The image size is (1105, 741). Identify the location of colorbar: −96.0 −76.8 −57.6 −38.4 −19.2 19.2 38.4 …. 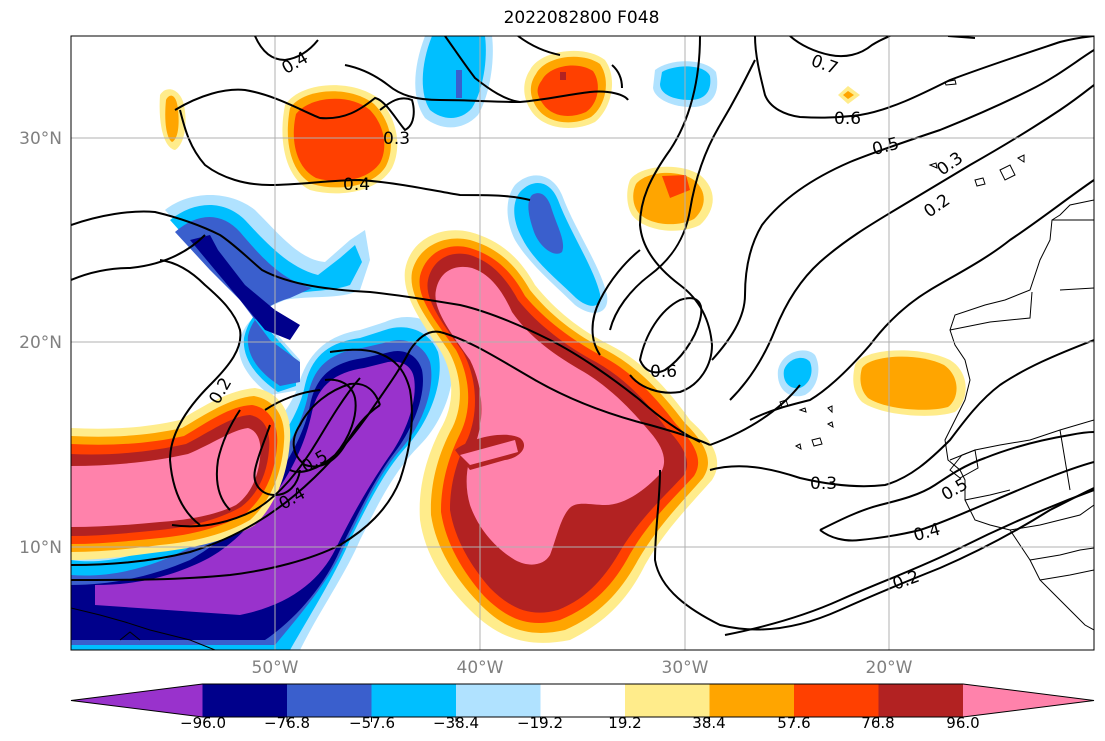
(582, 707).